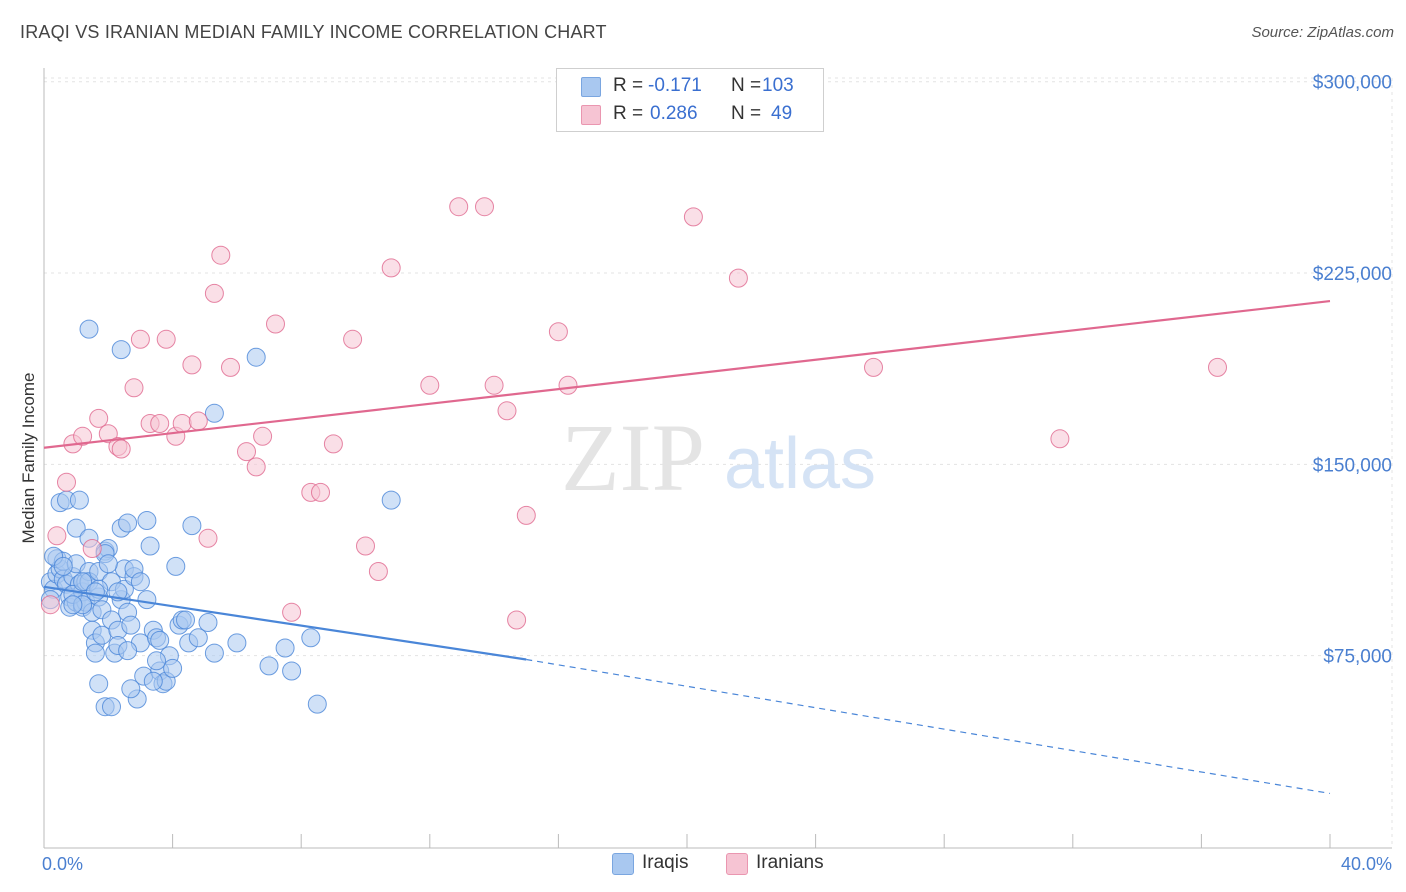  Describe the element at coordinates (1352, 370) in the screenshot. I see `y-tick-labels: $75,000 $150,000 $225,000 $300,000` at that location.